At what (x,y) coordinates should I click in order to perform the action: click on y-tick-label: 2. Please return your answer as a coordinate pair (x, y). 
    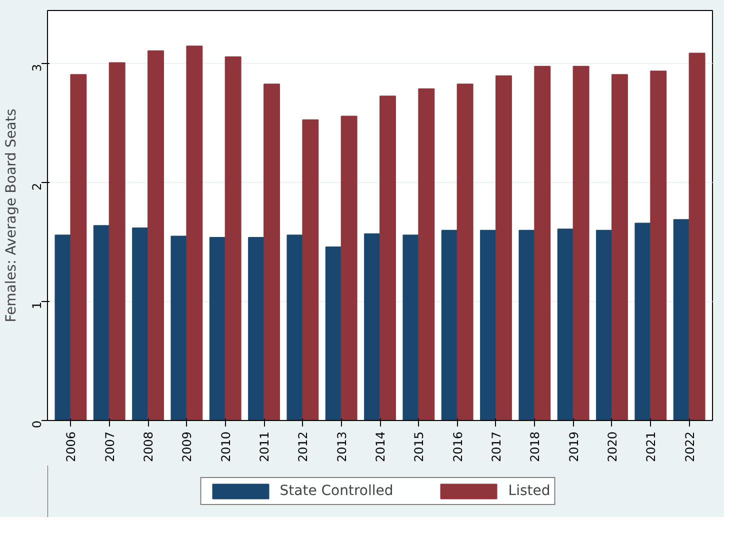
    Looking at the image, I should click on (37, 186).